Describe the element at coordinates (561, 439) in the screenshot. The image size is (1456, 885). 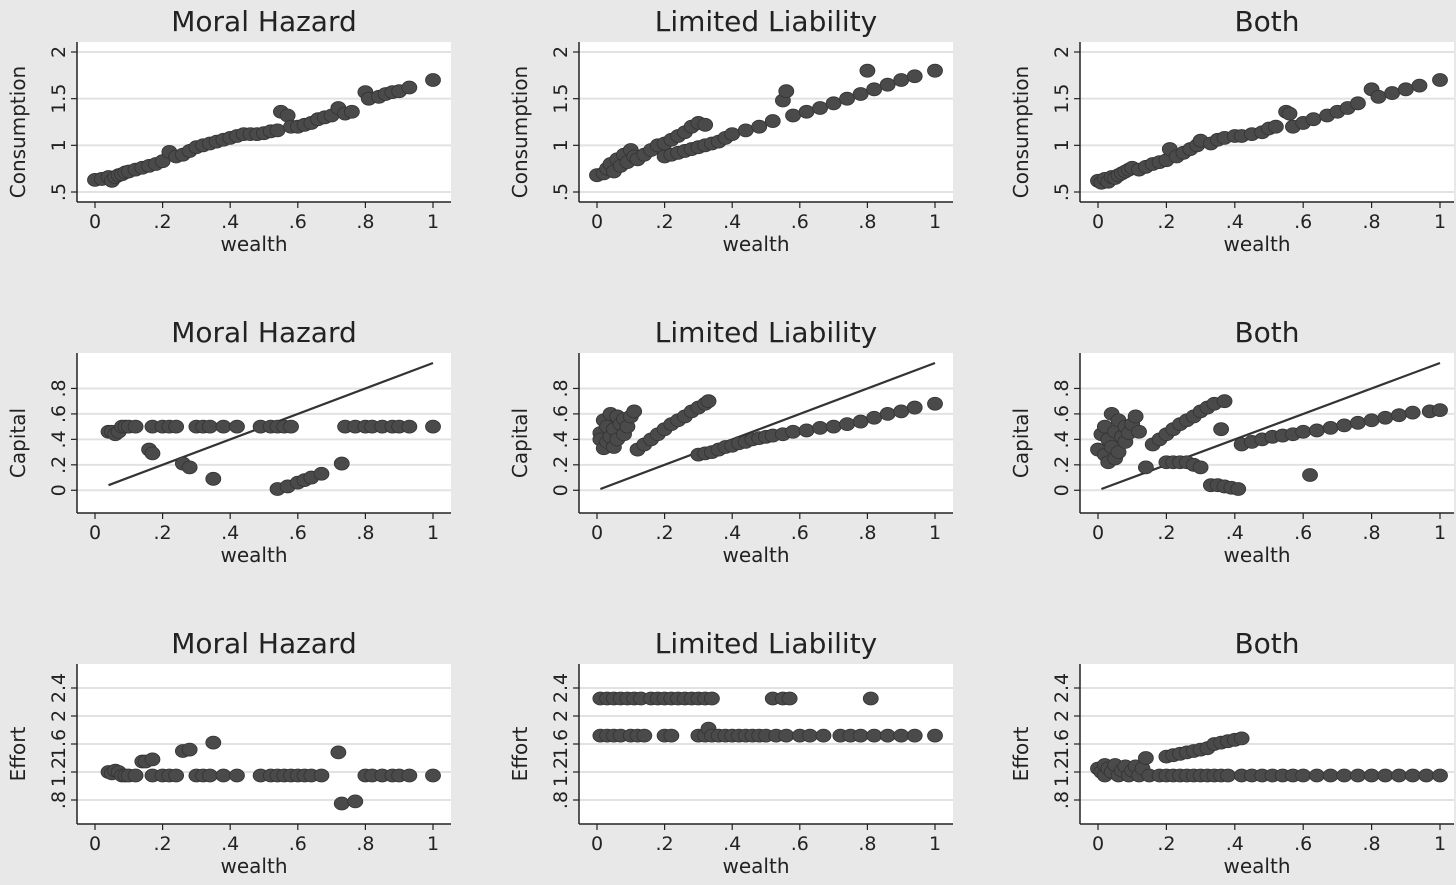
I see `y-tick-label: .4` at that location.